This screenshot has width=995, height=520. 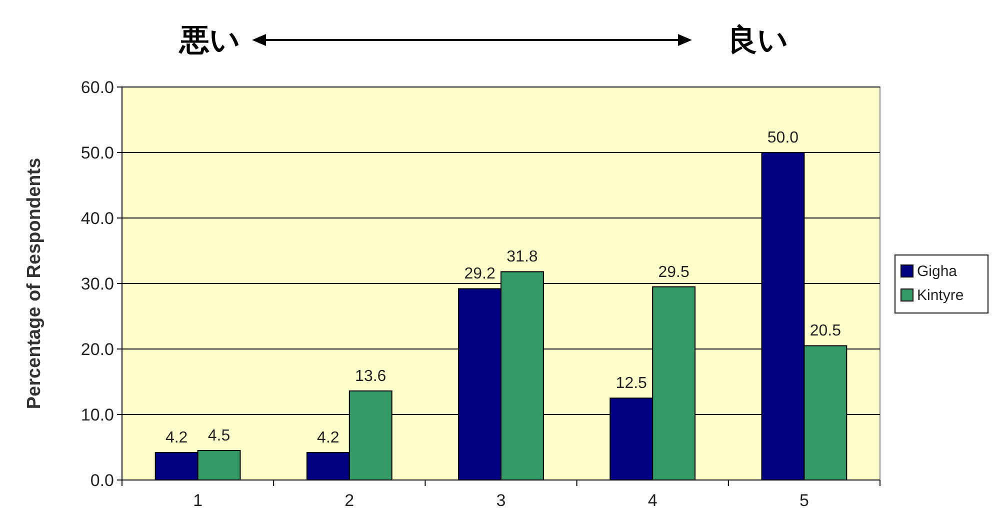 I want to click on data-label: 4.5, so click(x=219, y=436).